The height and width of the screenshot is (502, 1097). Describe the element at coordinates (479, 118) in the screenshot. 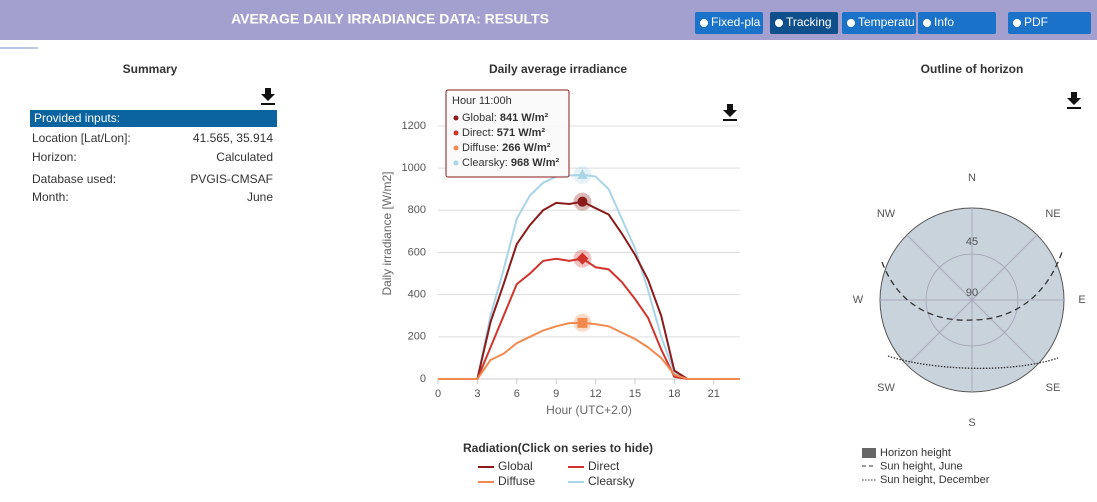

I see `tooltip-label: Global:` at that location.